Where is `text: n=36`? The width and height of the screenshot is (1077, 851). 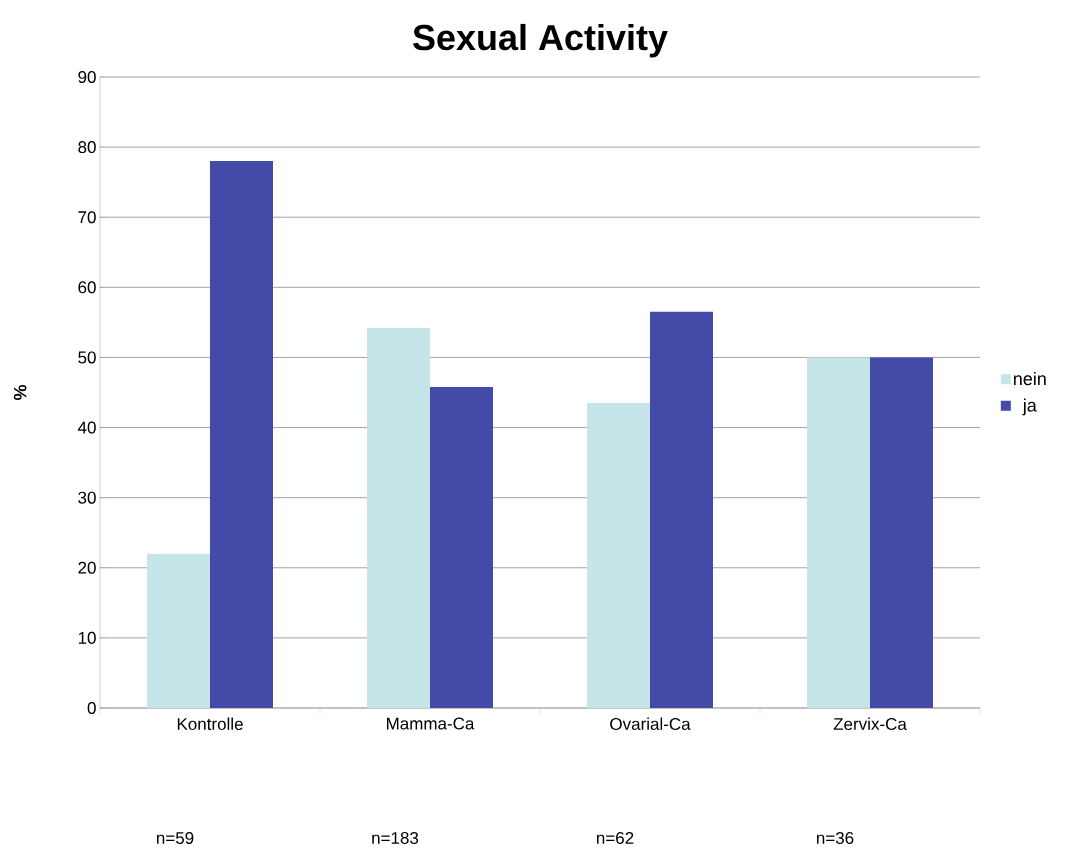
text: n=36 is located at coordinates (835, 838).